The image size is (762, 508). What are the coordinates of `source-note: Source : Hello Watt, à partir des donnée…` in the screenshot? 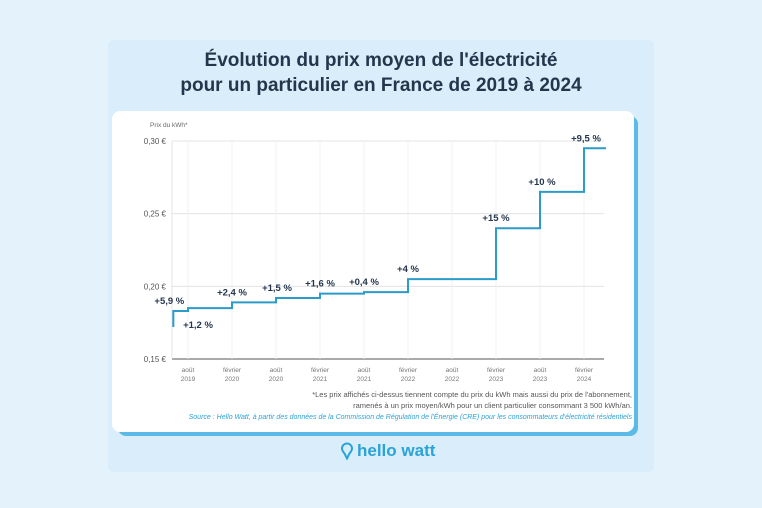 It's located at (410, 417).